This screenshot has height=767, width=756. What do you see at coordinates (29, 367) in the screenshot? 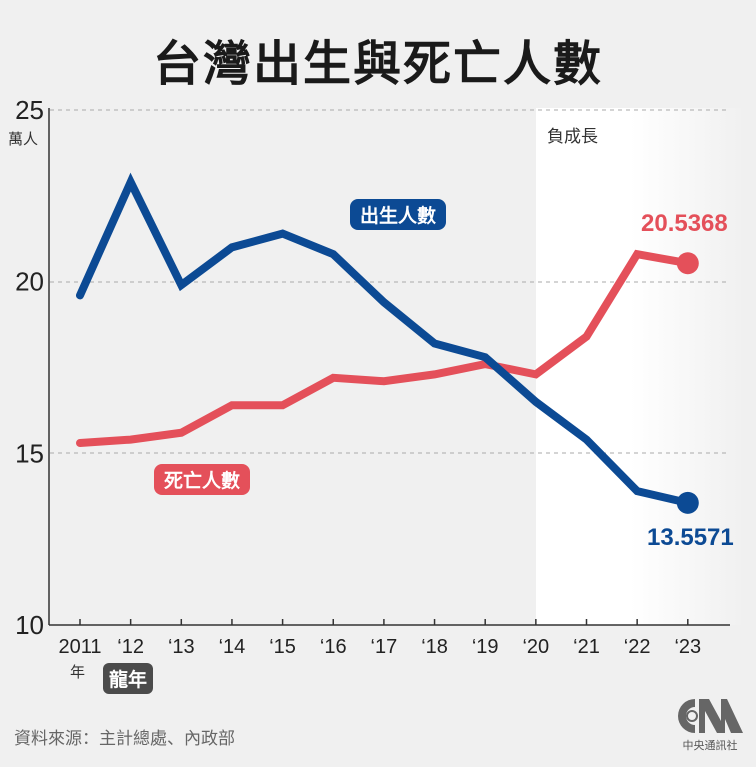
I see `y-tick-labels: 25 20 15 10` at bounding box center [29, 367].